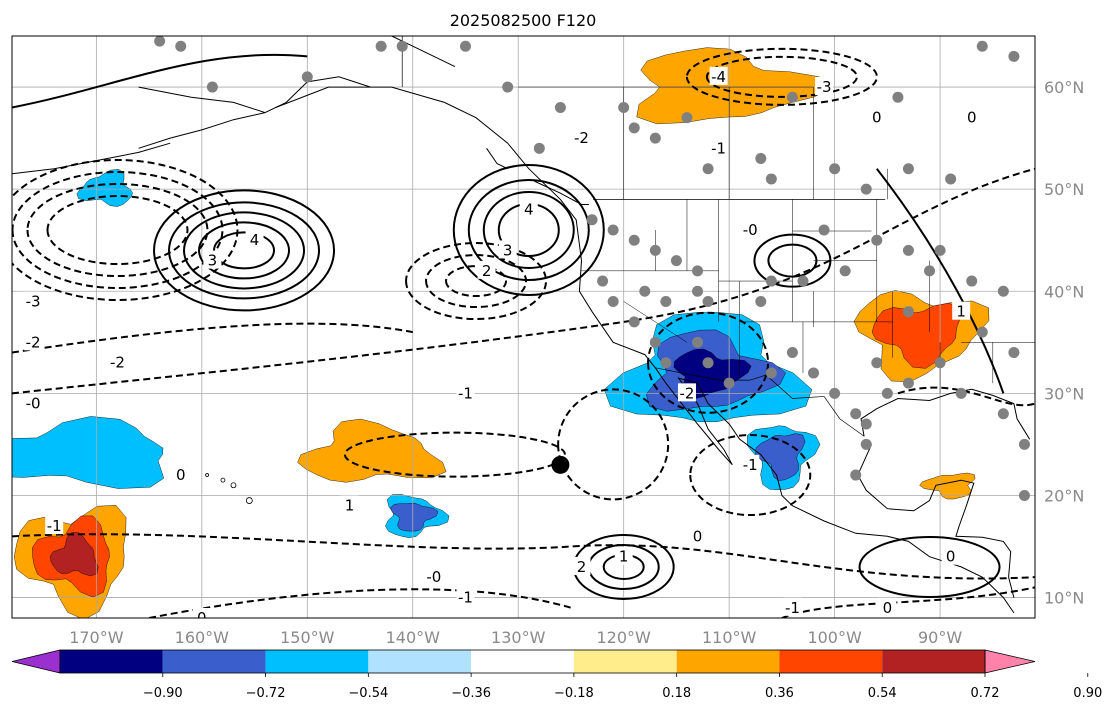 The image size is (1105, 712). Describe the element at coordinates (718, 77) in the screenshot. I see `contour-label: -4` at that location.